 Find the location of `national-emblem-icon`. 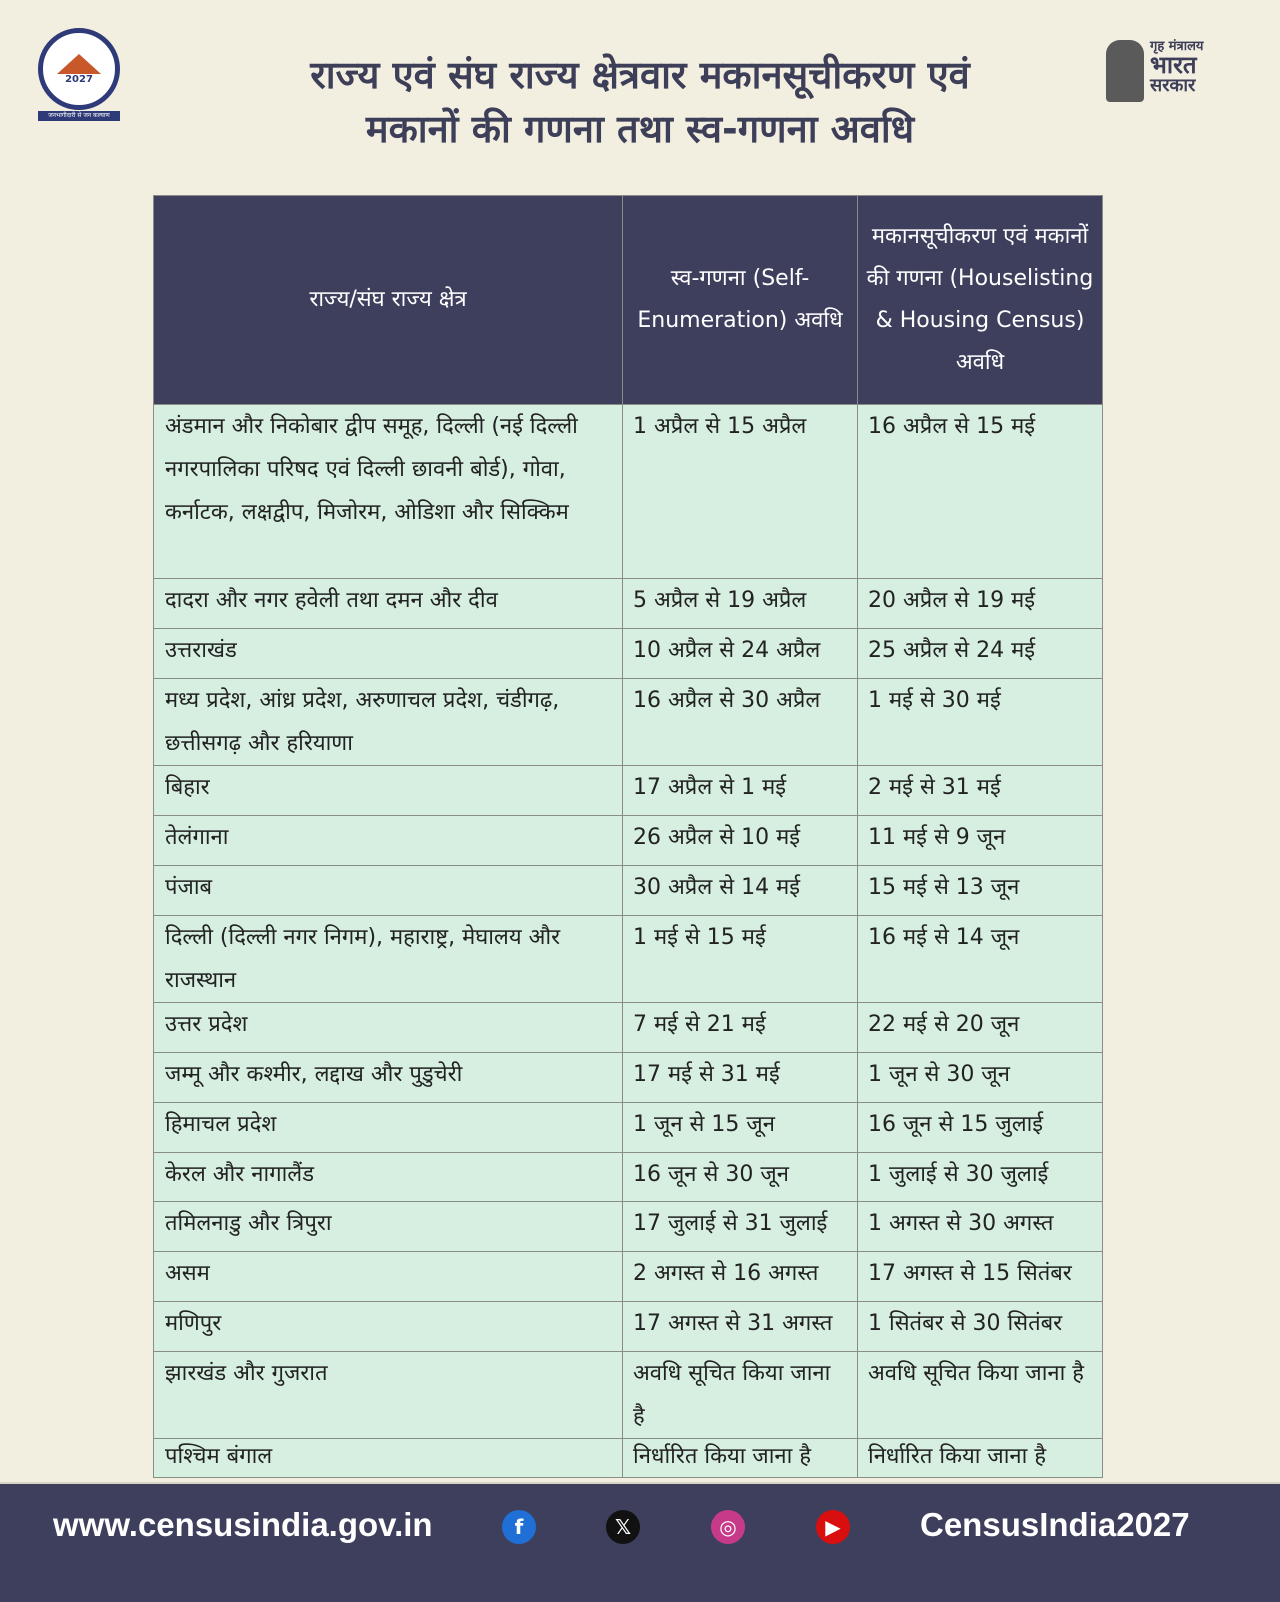

national-emblem-icon is located at coordinates (1125, 71).